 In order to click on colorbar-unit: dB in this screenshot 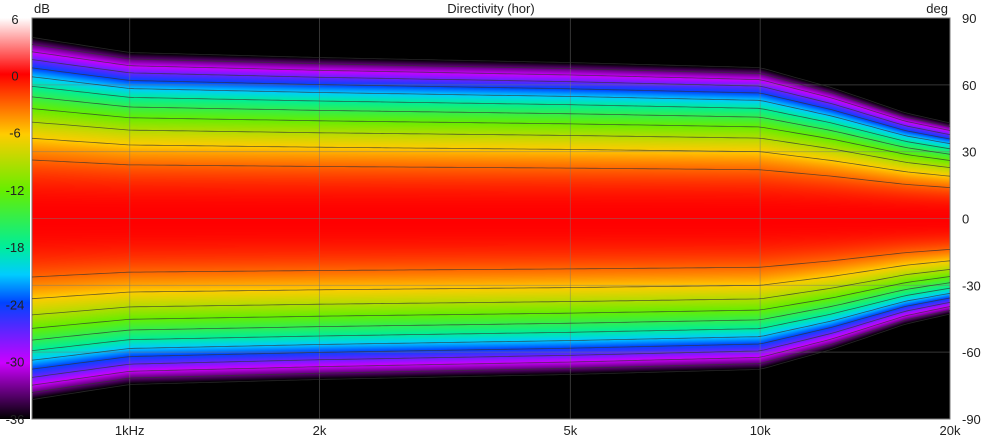, I will do `click(42, 8)`.